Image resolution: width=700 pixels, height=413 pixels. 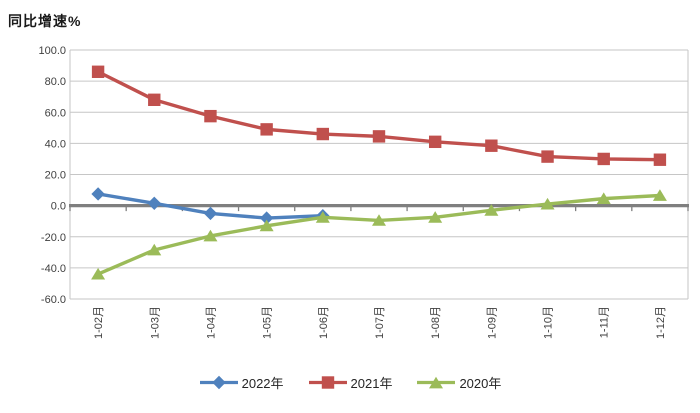 I want to click on y-axis-tick-label: 40.0, so click(x=55, y=144).